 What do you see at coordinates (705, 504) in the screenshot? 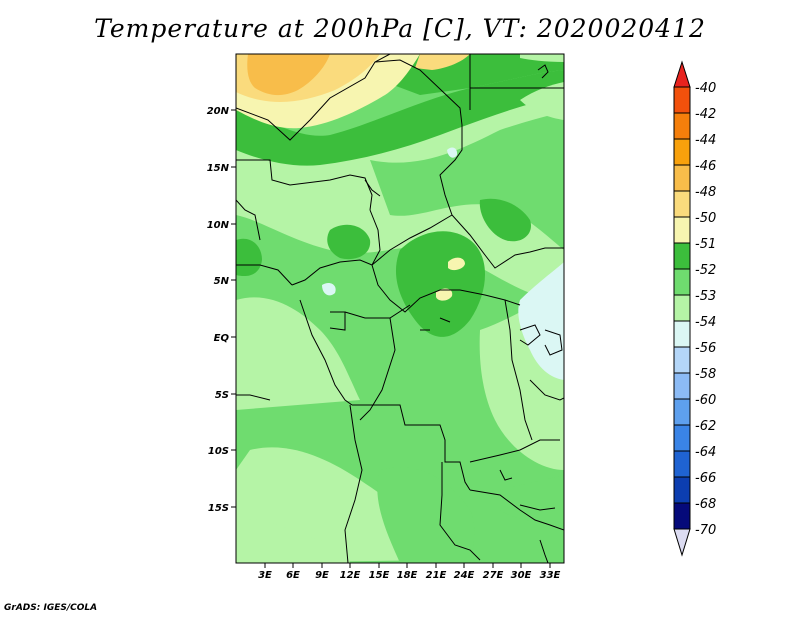
I see `colorbar-label: -68` at bounding box center [705, 504].